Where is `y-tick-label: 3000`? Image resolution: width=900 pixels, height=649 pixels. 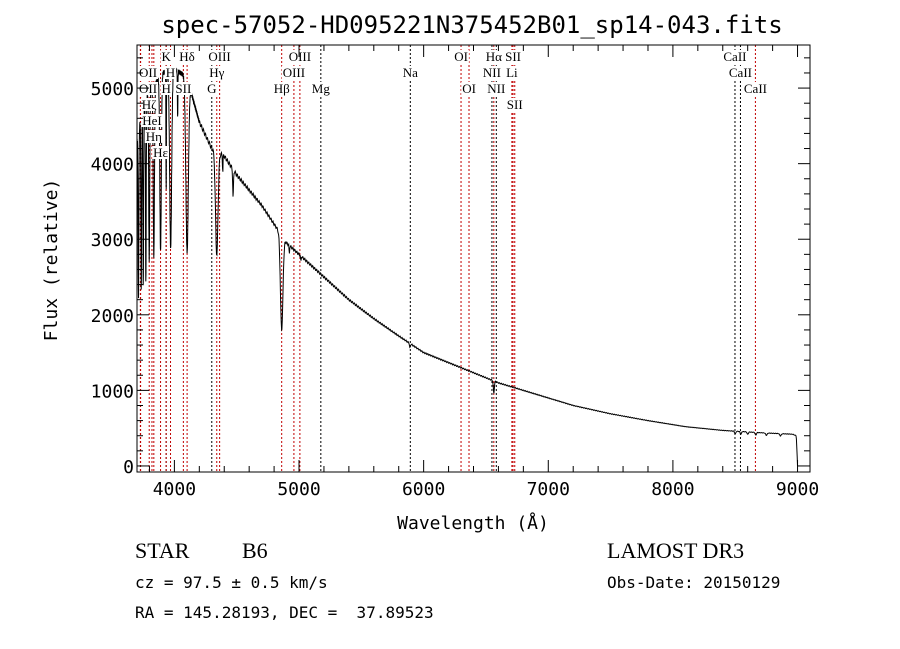 y-tick-label: 3000 is located at coordinates (112, 240).